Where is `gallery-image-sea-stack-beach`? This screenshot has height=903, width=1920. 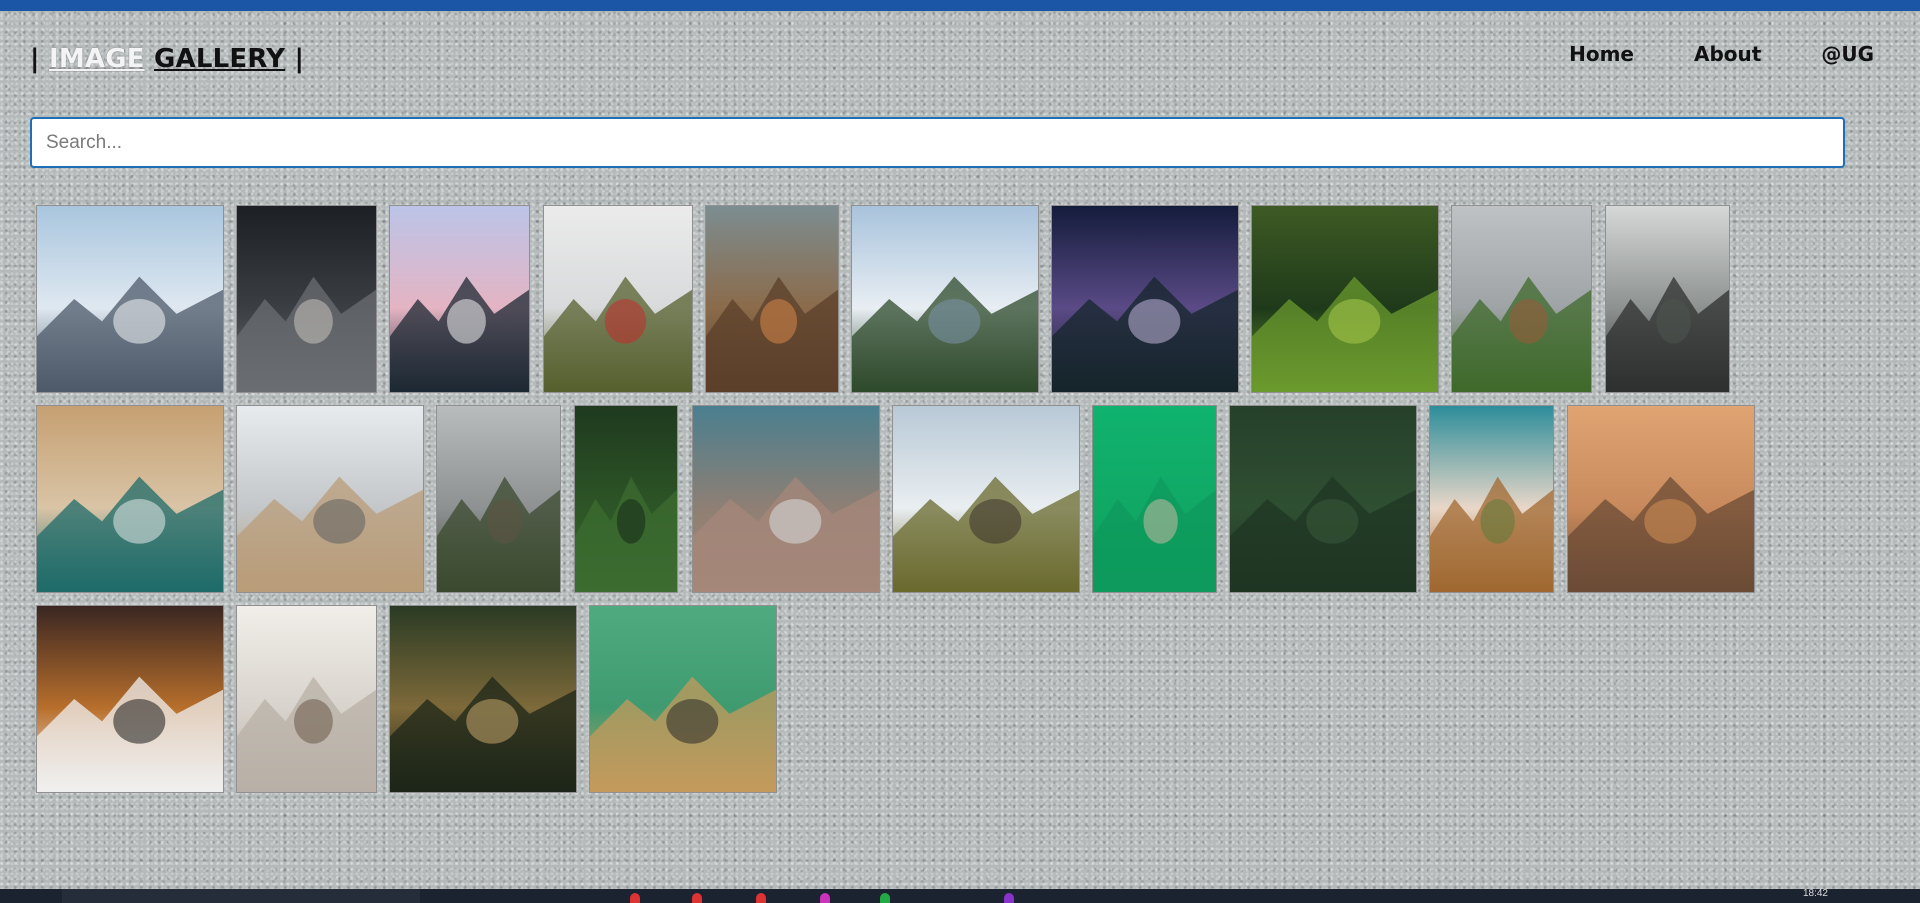 gallery-image-sea-stack-beach is located at coordinates (330, 499).